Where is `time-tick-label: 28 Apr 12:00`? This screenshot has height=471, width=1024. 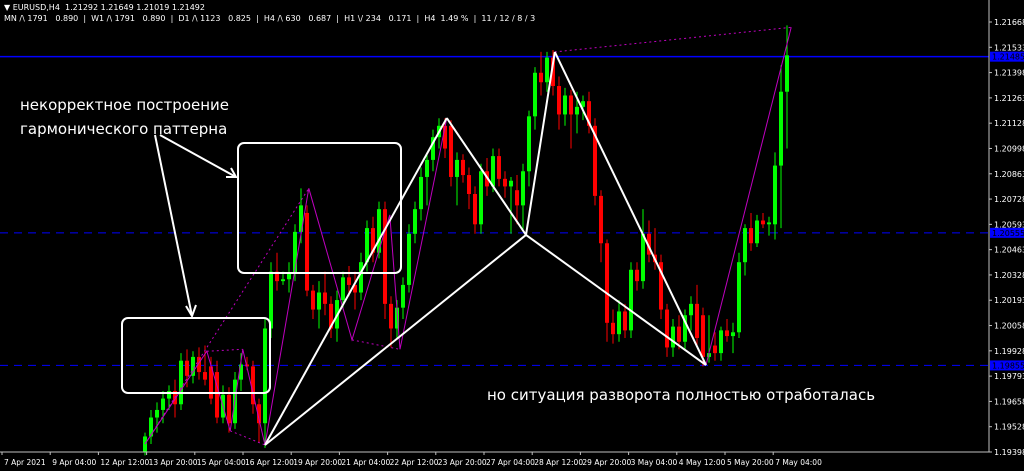
time-tick-label: 28 Apr 12:00 is located at coordinates (558, 462).